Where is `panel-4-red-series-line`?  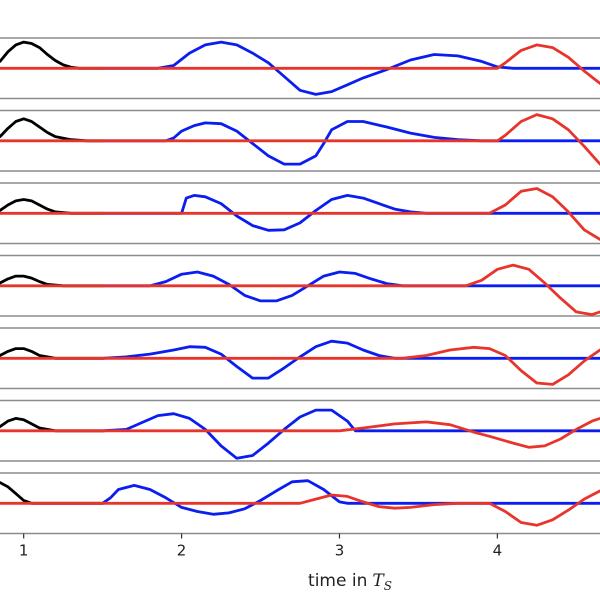 panel-4-red-series-line is located at coordinates (300, 289).